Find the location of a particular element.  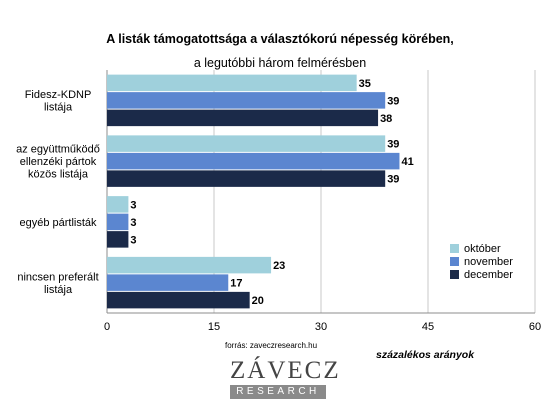

zavecz-research-logo: ZÁVECZ RESEARCH is located at coordinates (285, 382).